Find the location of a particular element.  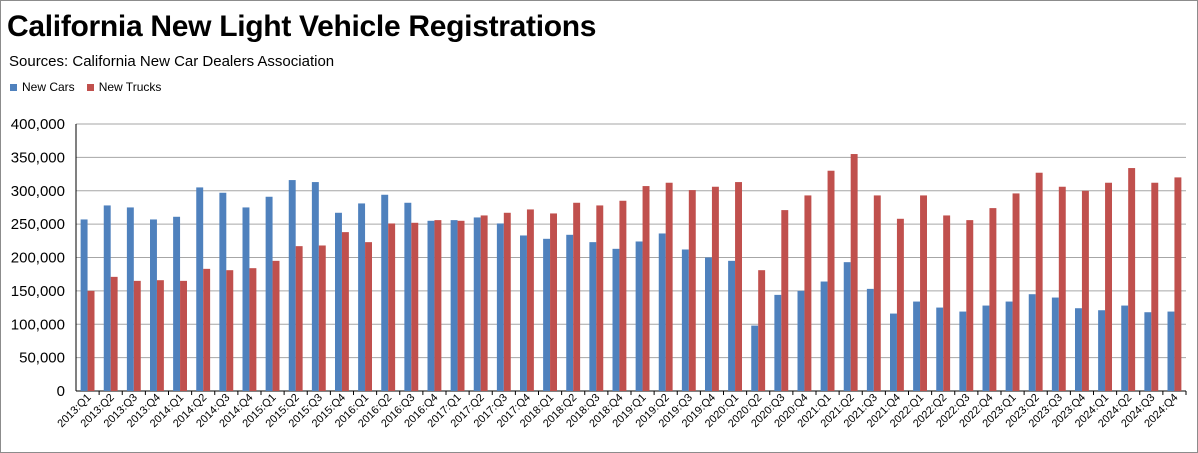

legend-swatch-new-trucks is located at coordinates (90, 87).